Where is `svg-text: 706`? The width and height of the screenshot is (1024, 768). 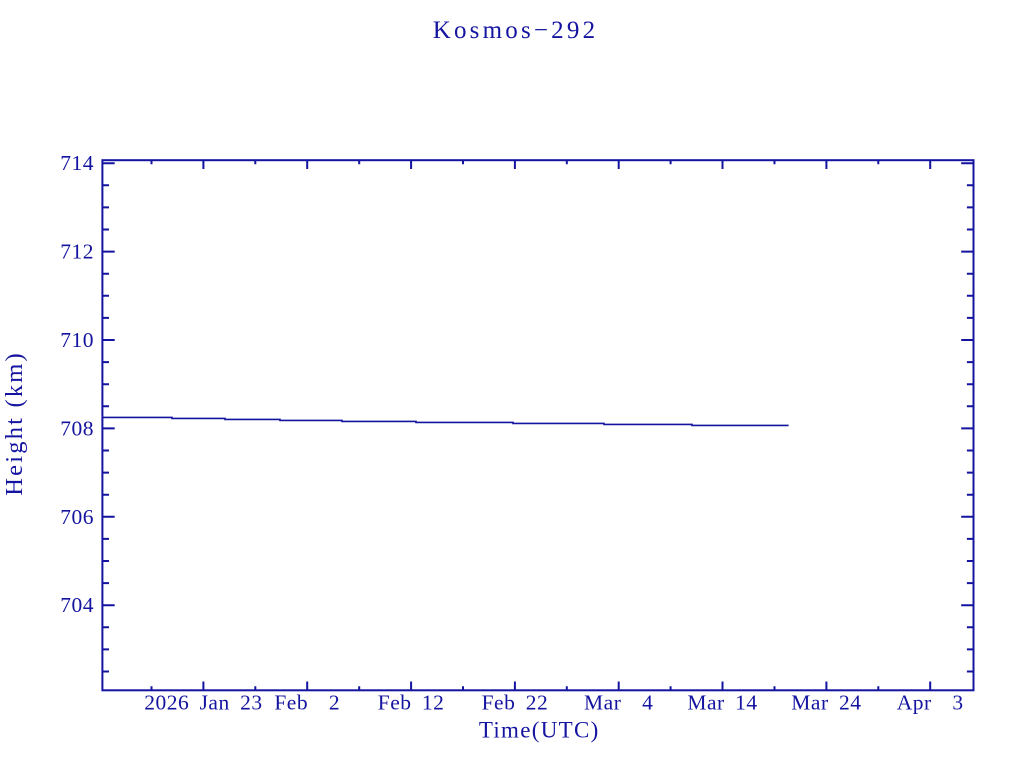 svg-text: 706 is located at coordinates (77, 517).